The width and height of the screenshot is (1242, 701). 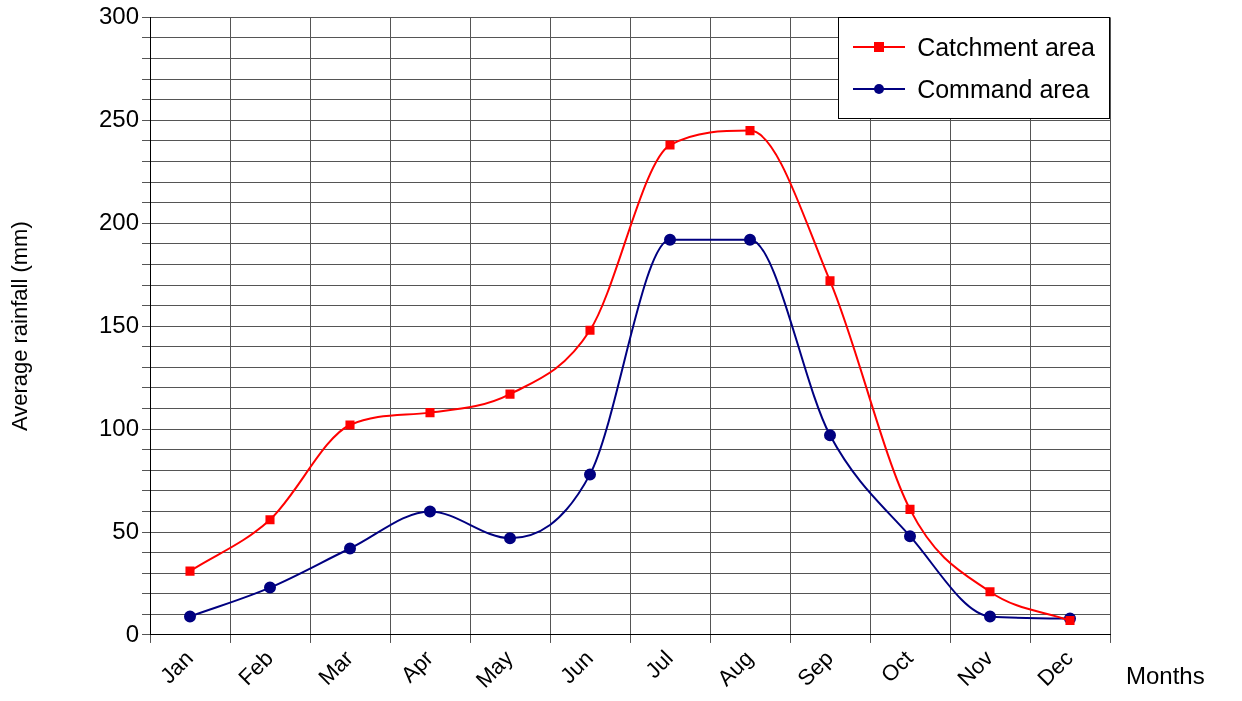 I want to click on y-tick-label: 0, so click(x=132, y=633).